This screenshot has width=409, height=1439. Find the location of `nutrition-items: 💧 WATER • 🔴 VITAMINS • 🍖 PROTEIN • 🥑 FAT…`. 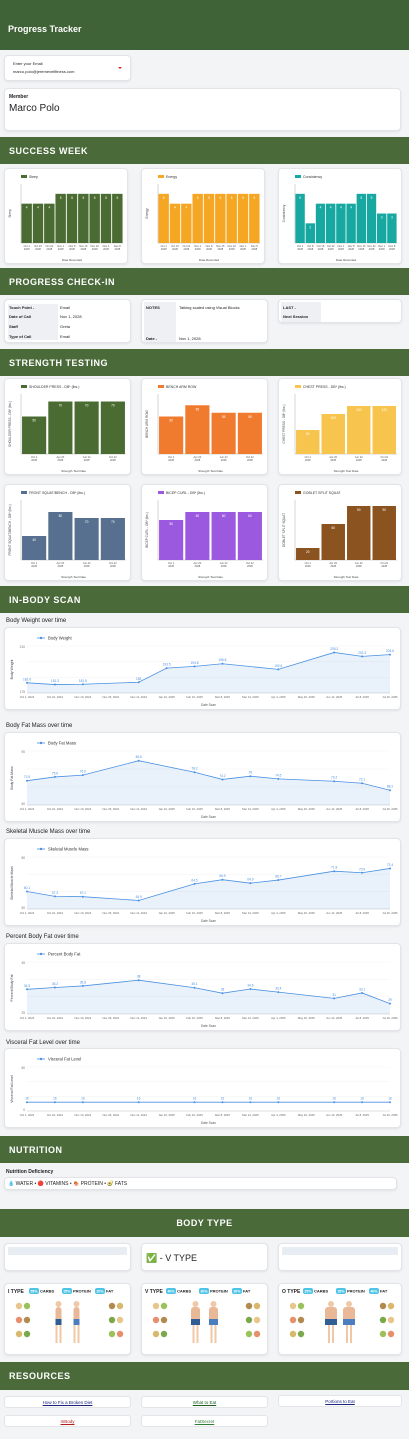

nutrition-items: 💧 WATER • 🔴 VITAMINS • 🍖 PROTEIN • 🥑 FAT… is located at coordinates (68, 1184).